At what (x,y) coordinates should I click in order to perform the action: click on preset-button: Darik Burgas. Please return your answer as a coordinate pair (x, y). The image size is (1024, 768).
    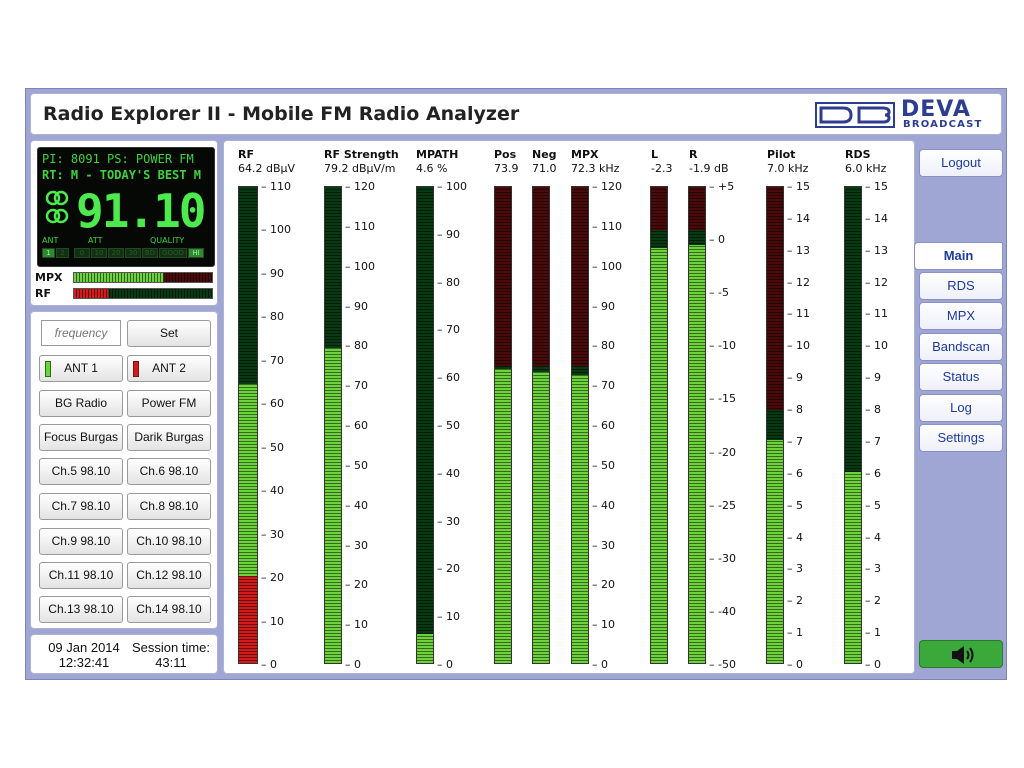
    Looking at the image, I should click on (169, 437).